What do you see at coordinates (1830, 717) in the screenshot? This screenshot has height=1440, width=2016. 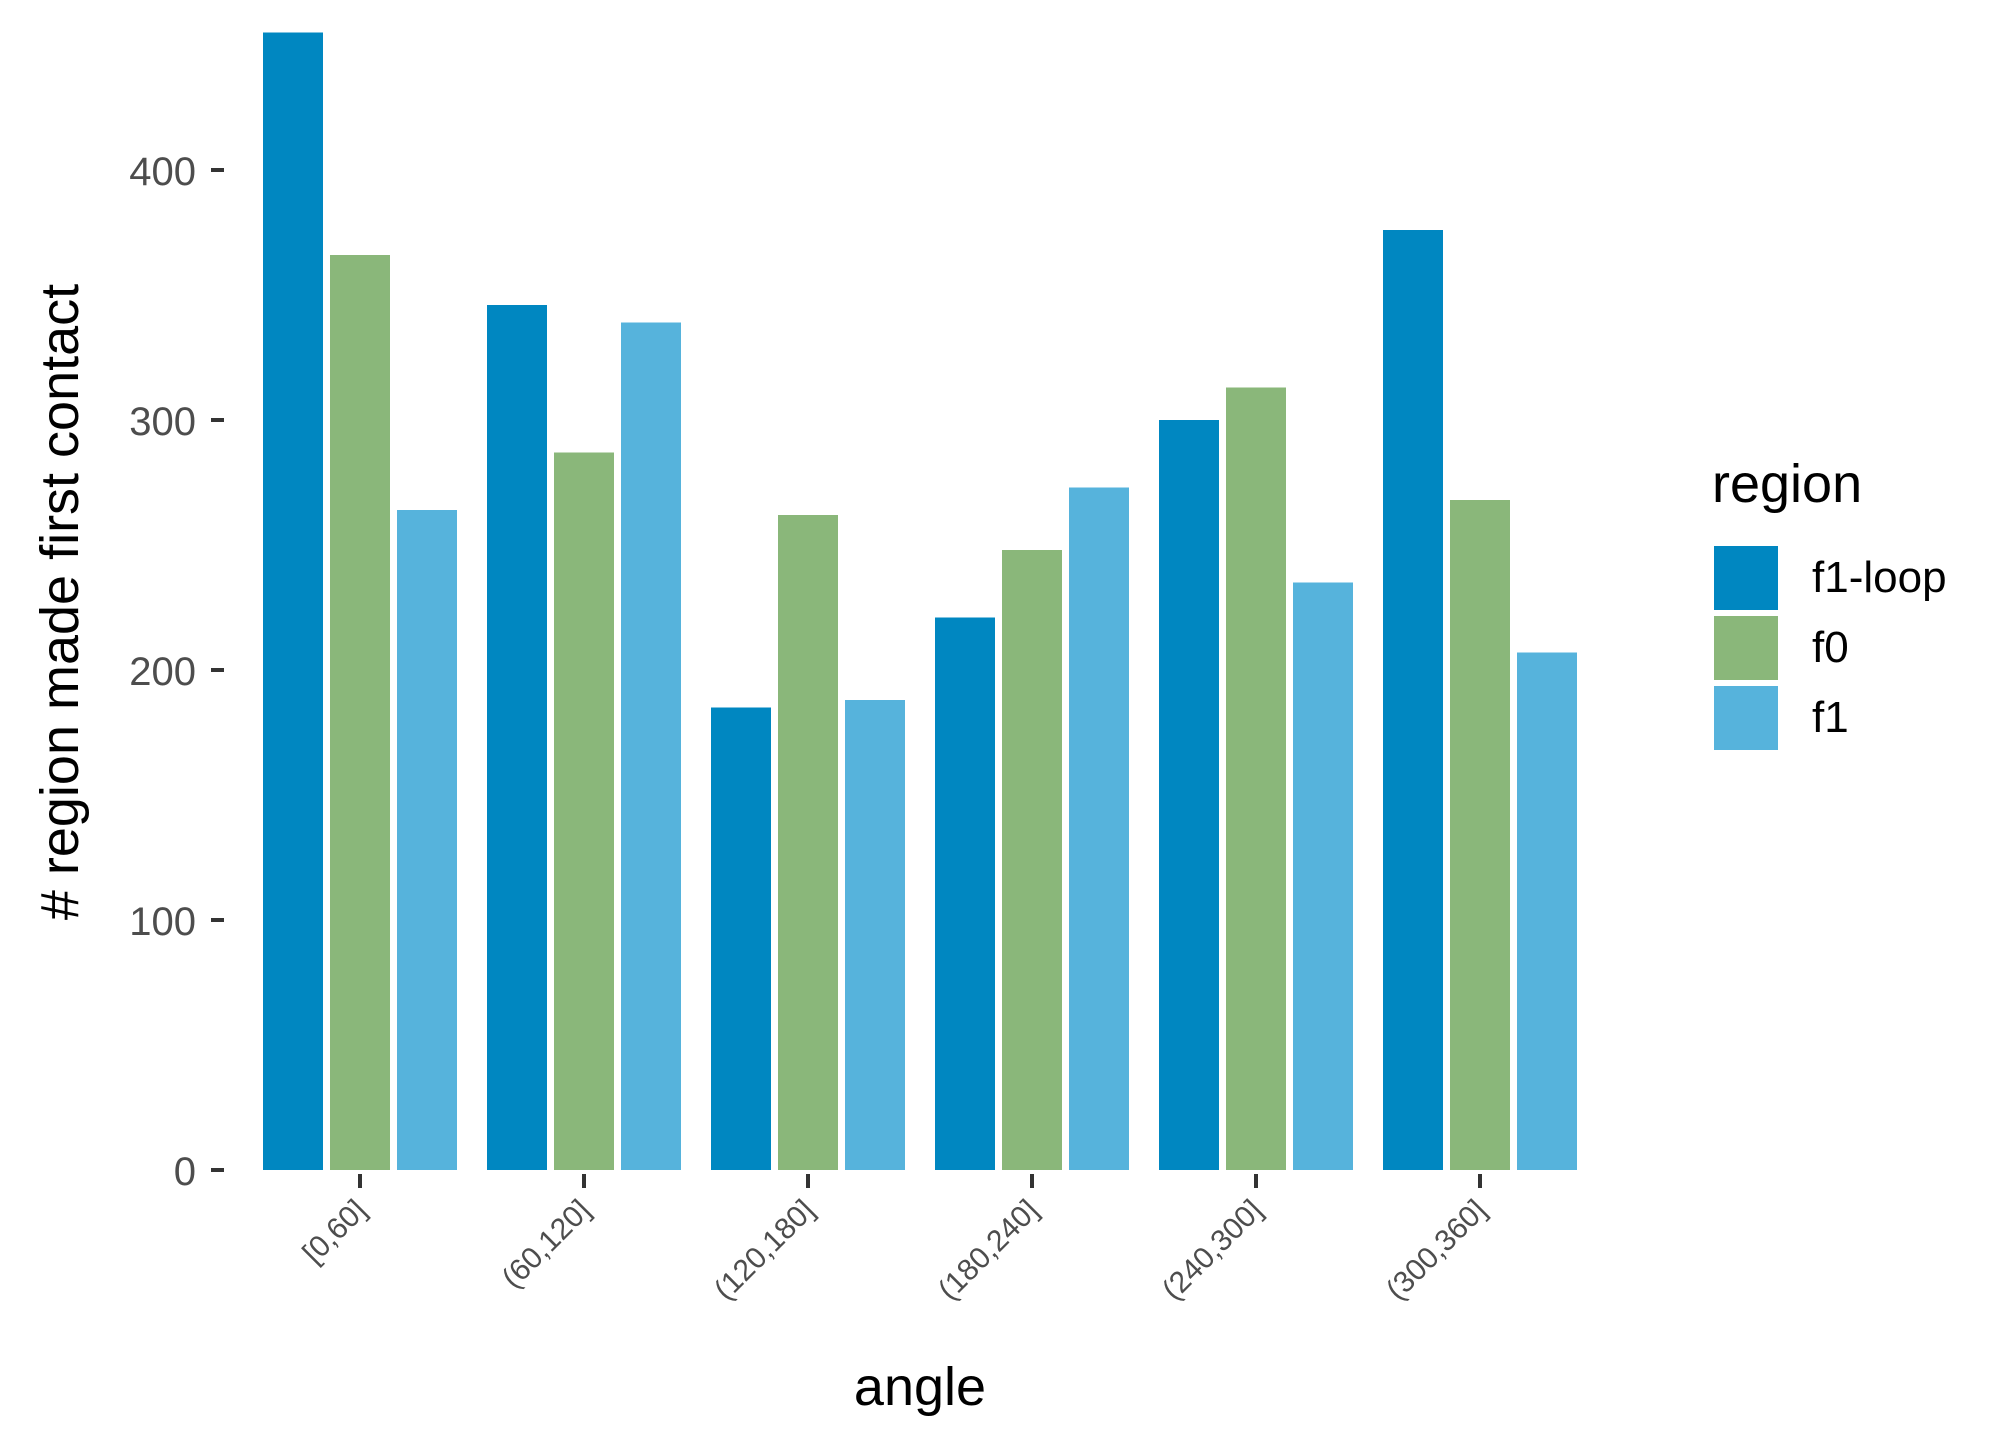 I see `legend-label-f1: f1` at bounding box center [1830, 717].